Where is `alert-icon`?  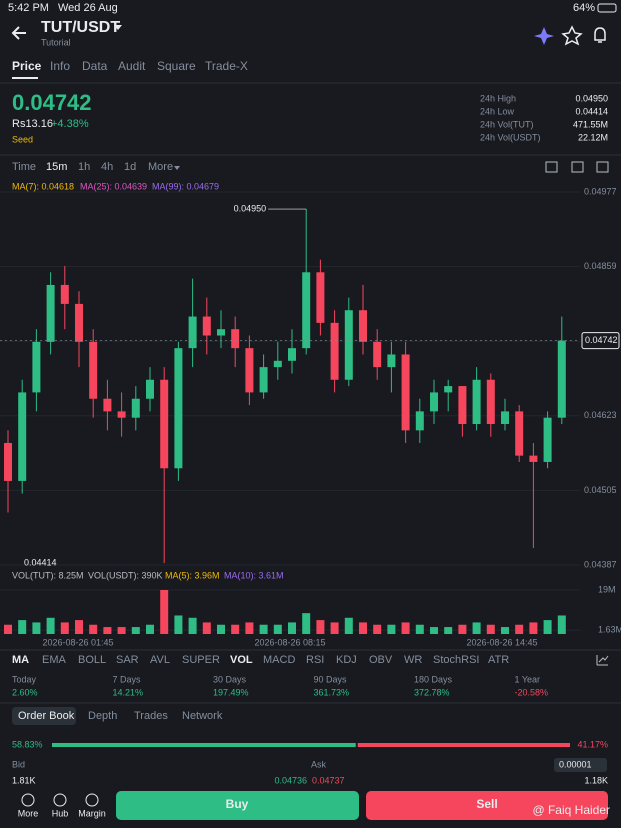 alert-icon is located at coordinates (600, 35).